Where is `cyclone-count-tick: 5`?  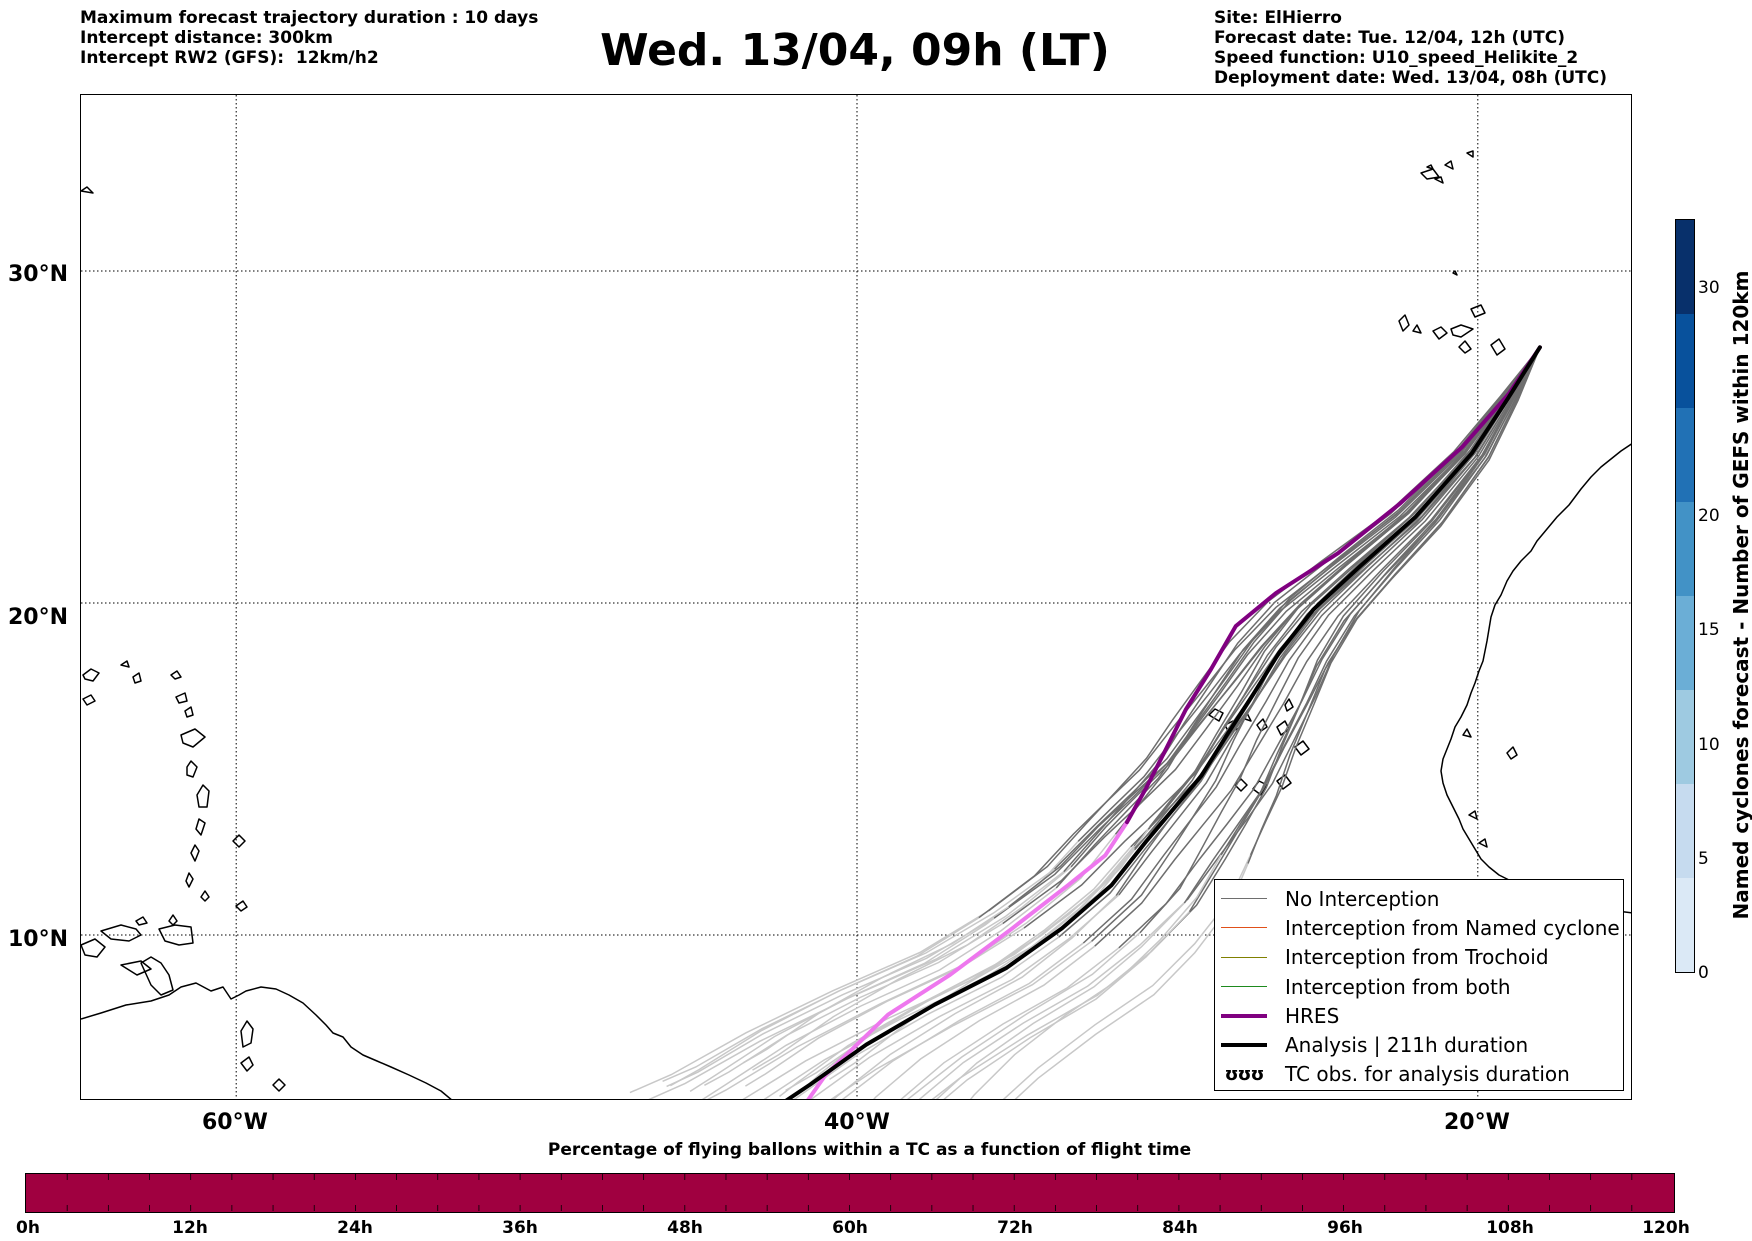 cyclone-count-tick: 5 is located at coordinates (1703, 858).